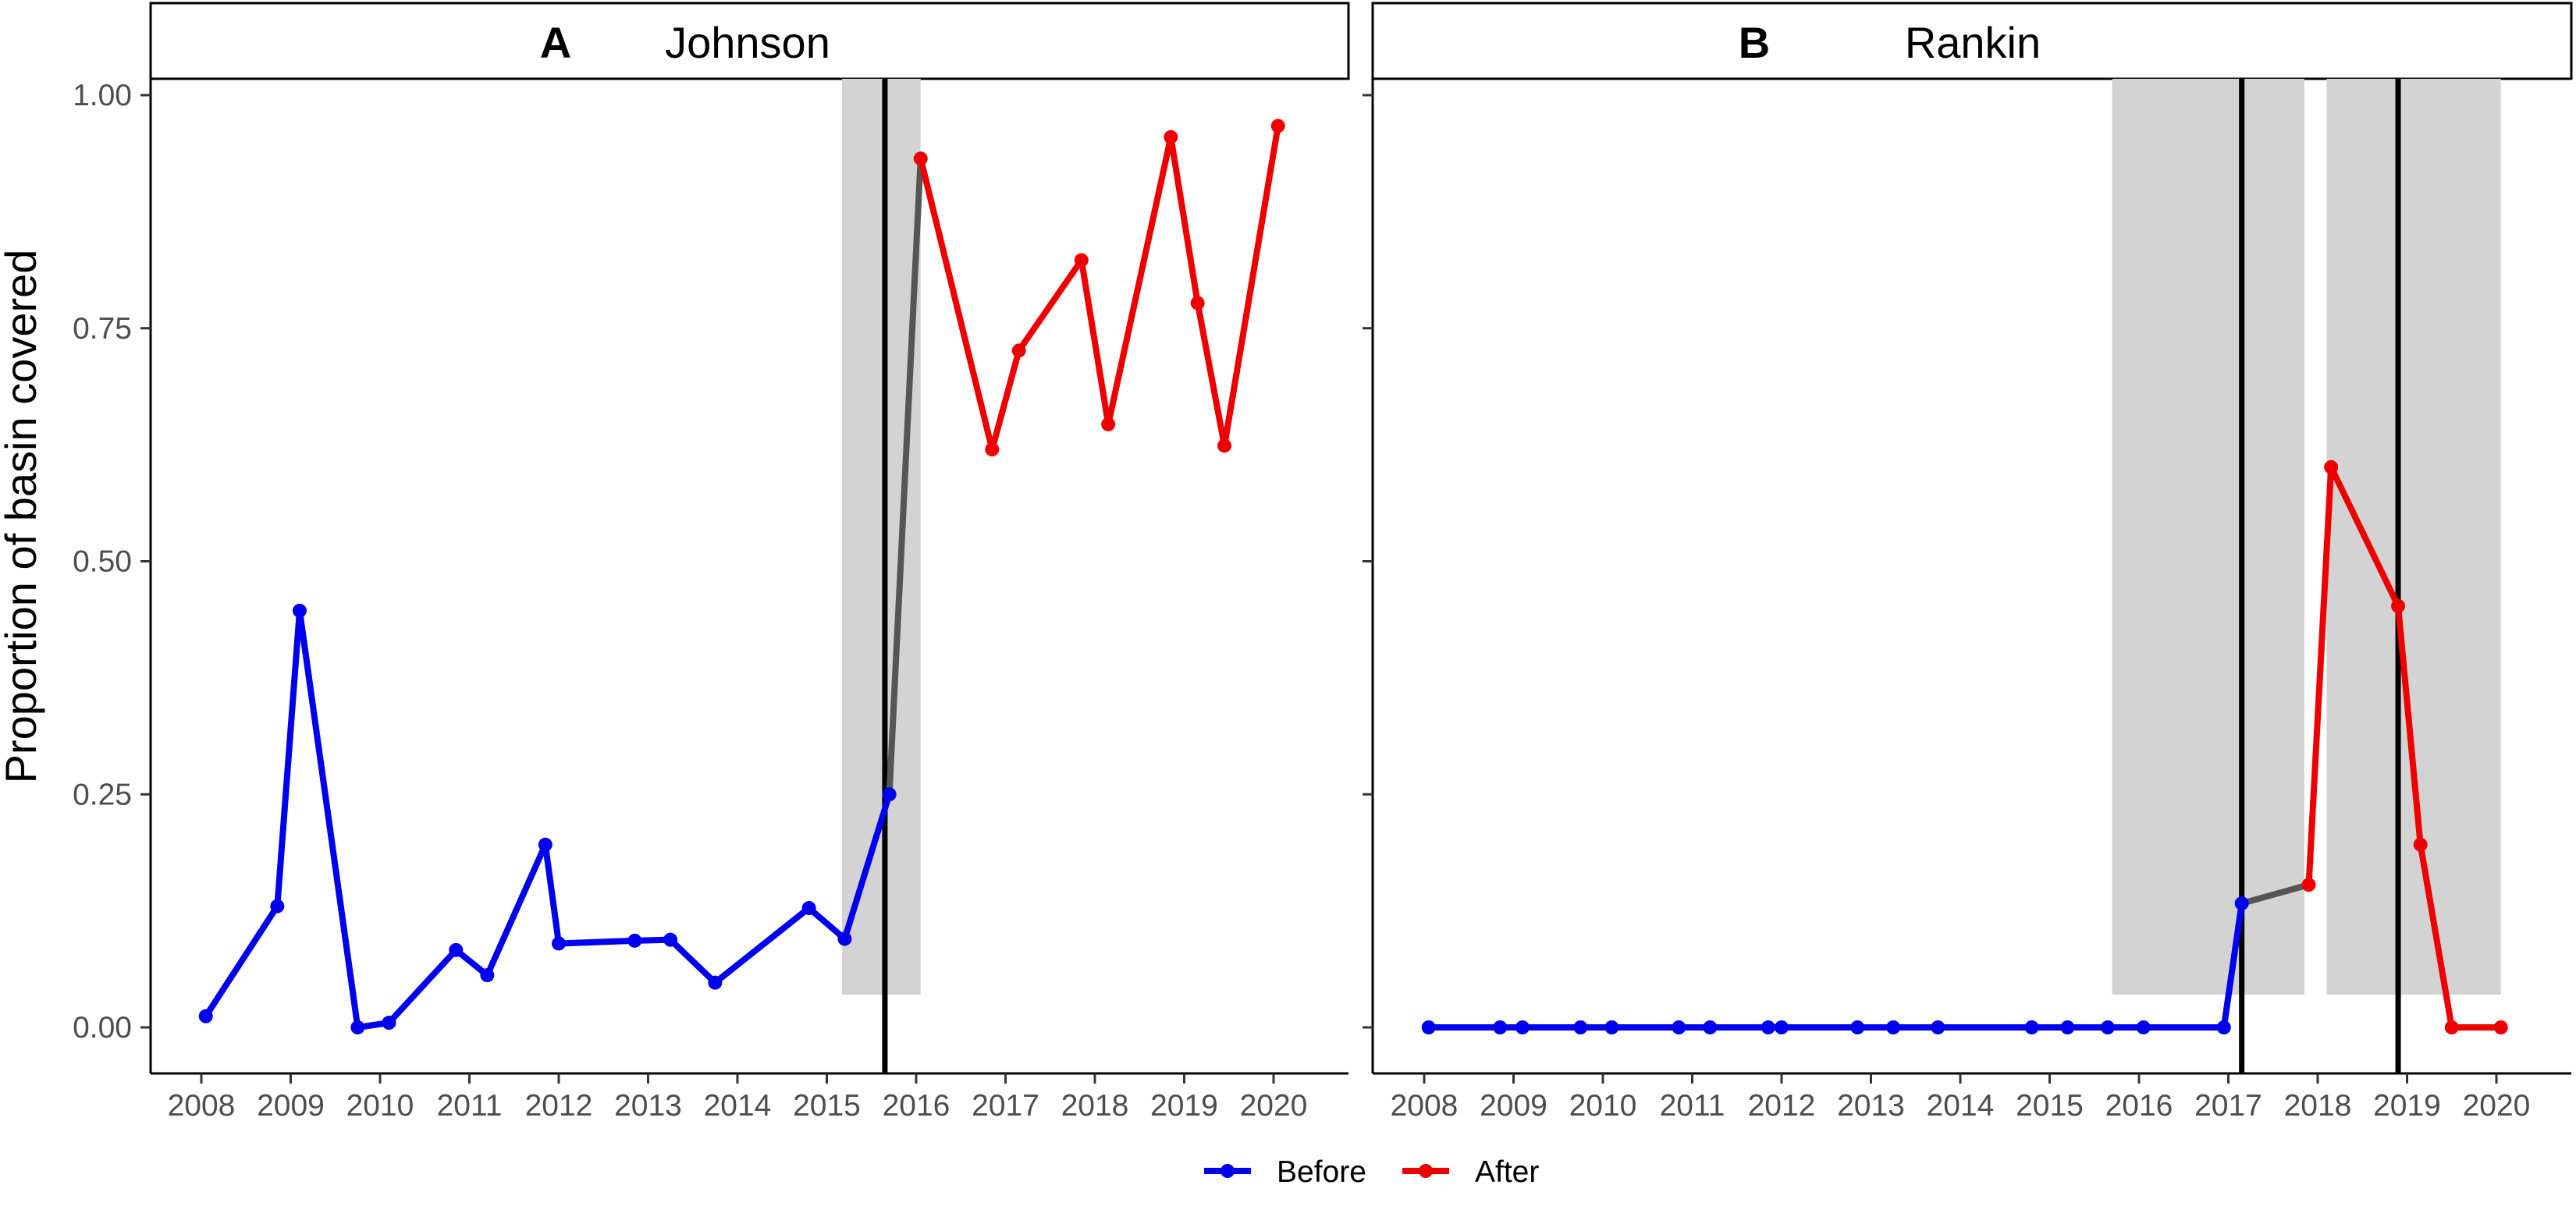 The height and width of the screenshot is (1231, 2576). I want to click on panel-b-strip, so click(1972, 41).